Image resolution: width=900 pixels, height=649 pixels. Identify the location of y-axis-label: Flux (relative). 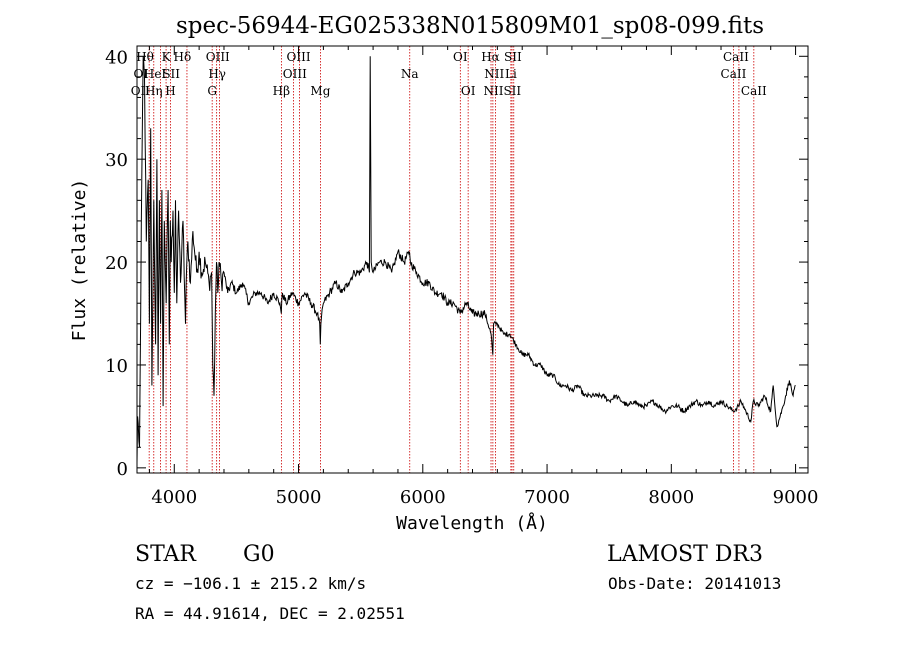
(79, 260).